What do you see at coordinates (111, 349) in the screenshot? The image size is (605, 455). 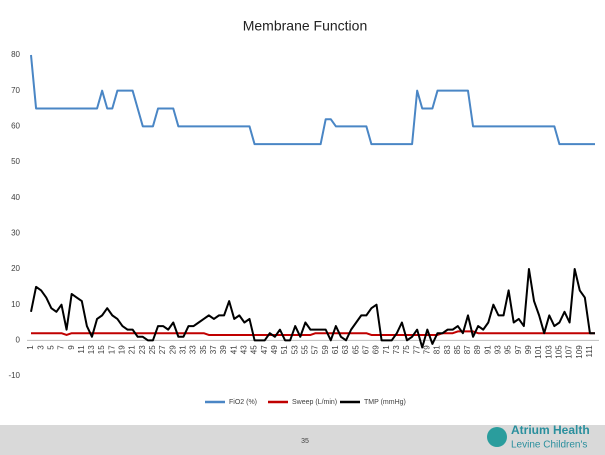 I see `x-tick-label: 17` at bounding box center [111, 349].